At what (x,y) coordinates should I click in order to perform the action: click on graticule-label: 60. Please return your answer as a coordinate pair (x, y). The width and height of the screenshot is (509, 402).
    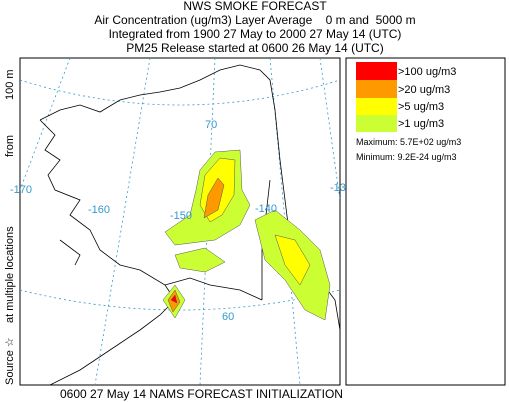
    Looking at the image, I should click on (228, 317).